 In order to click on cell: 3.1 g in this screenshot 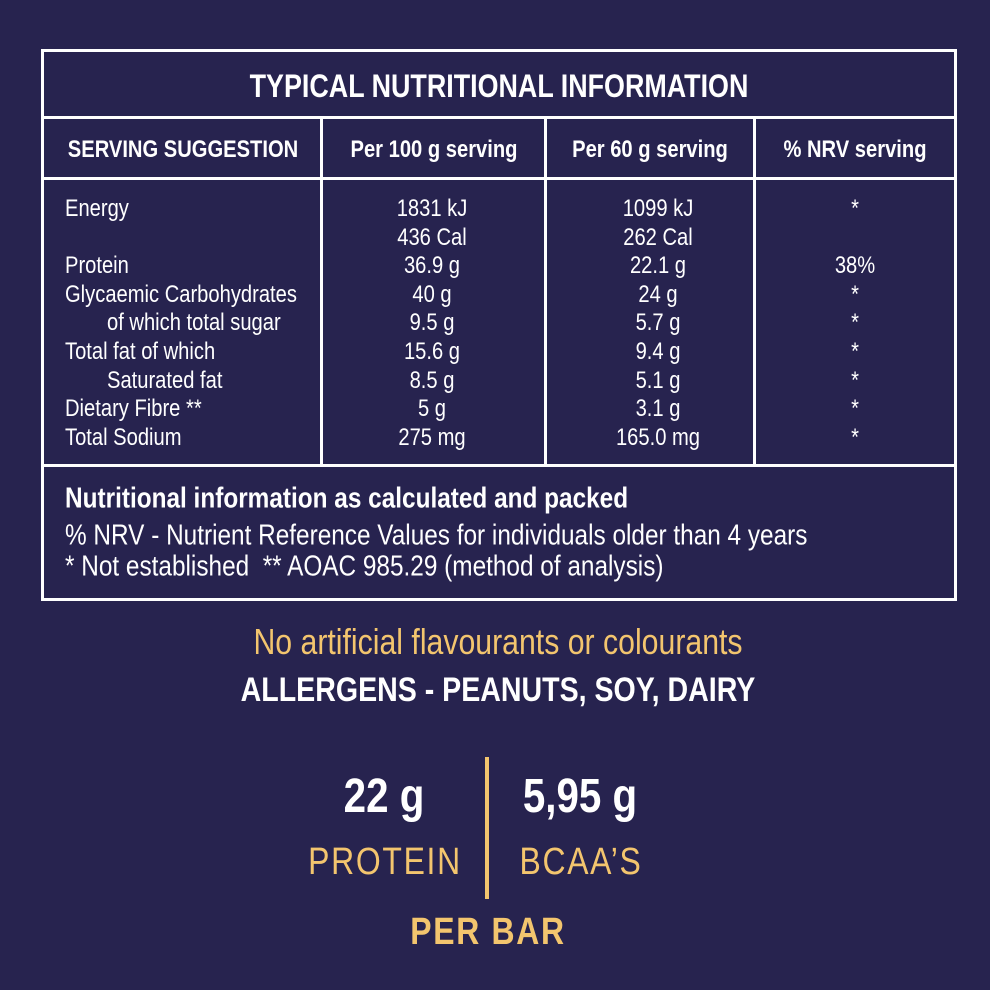, I will do `click(658, 409)`.